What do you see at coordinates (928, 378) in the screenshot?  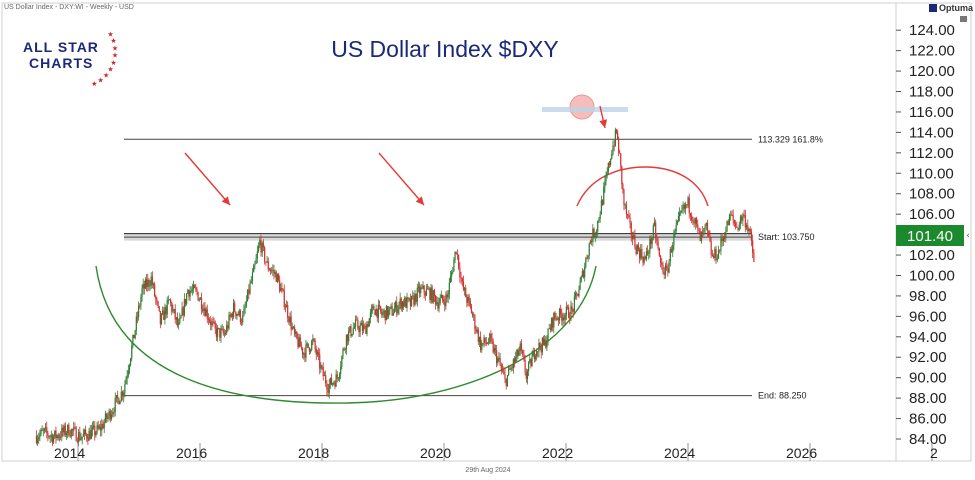 I see `y-tick-label: 90.00` at bounding box center [928, 378].